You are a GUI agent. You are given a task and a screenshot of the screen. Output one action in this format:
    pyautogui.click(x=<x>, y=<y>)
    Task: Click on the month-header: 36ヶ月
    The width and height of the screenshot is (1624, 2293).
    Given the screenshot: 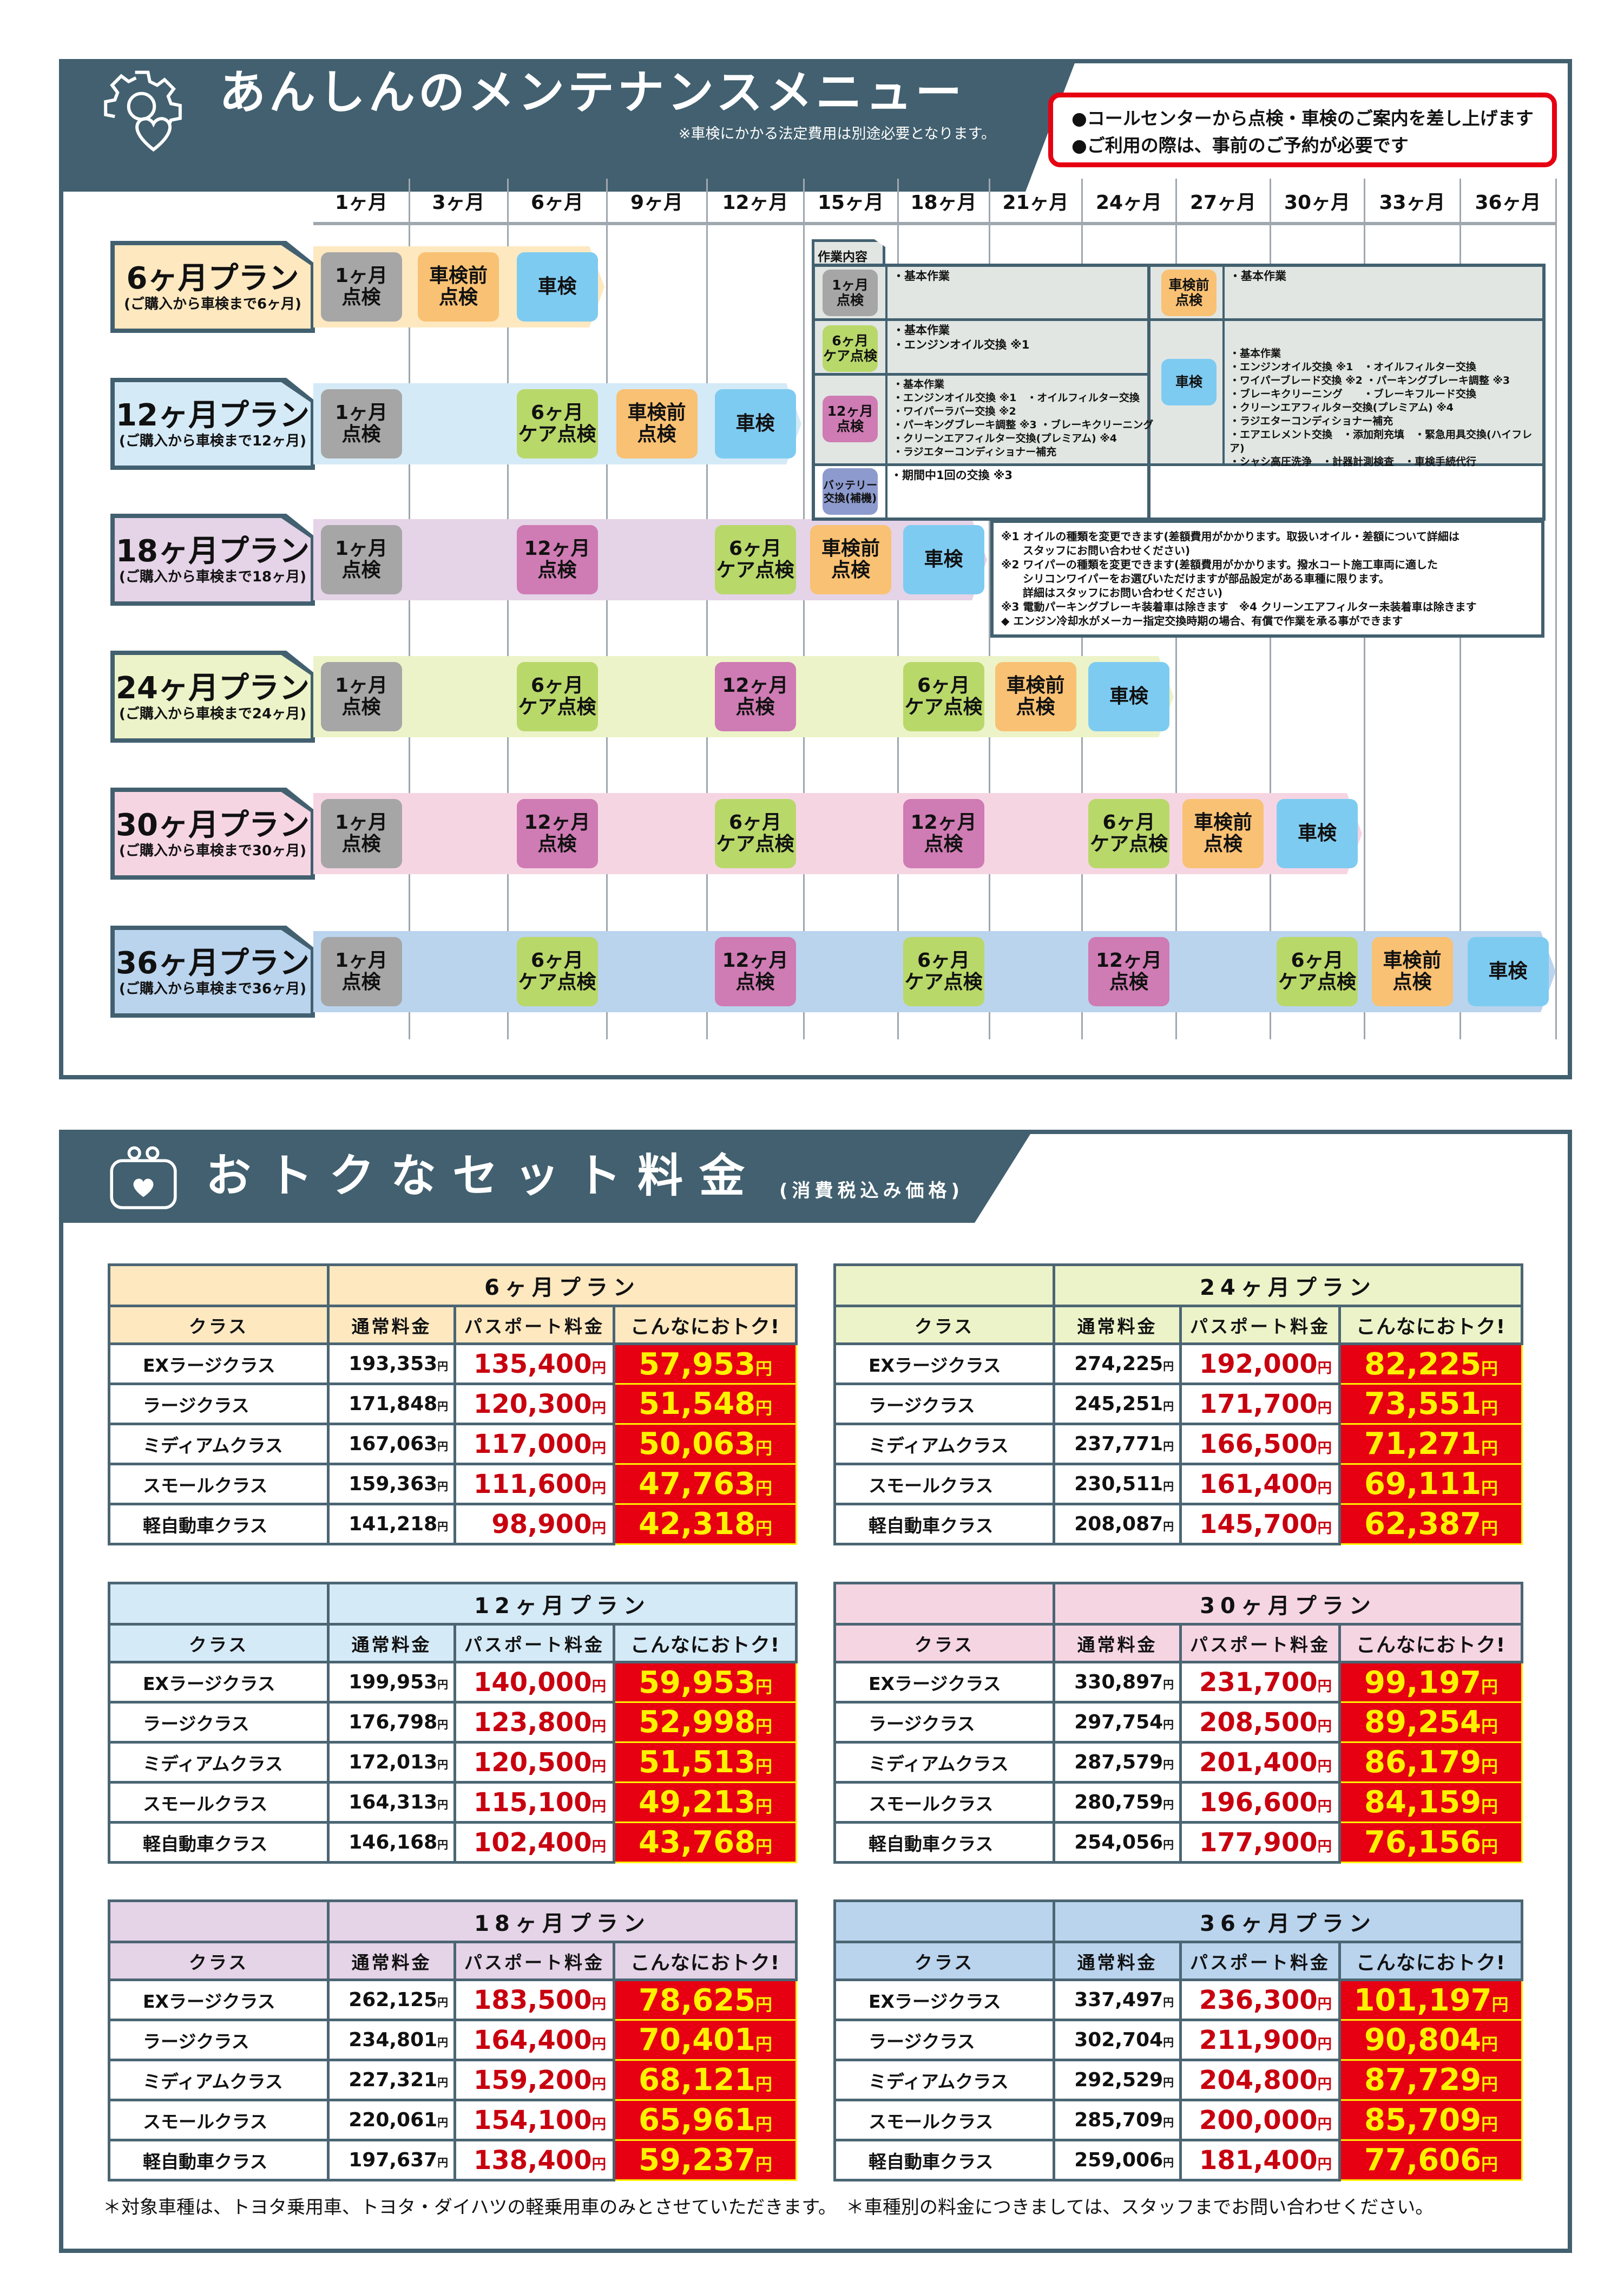 What is the action you would take?
    pyautogui.click(x=1508, y=203)
    